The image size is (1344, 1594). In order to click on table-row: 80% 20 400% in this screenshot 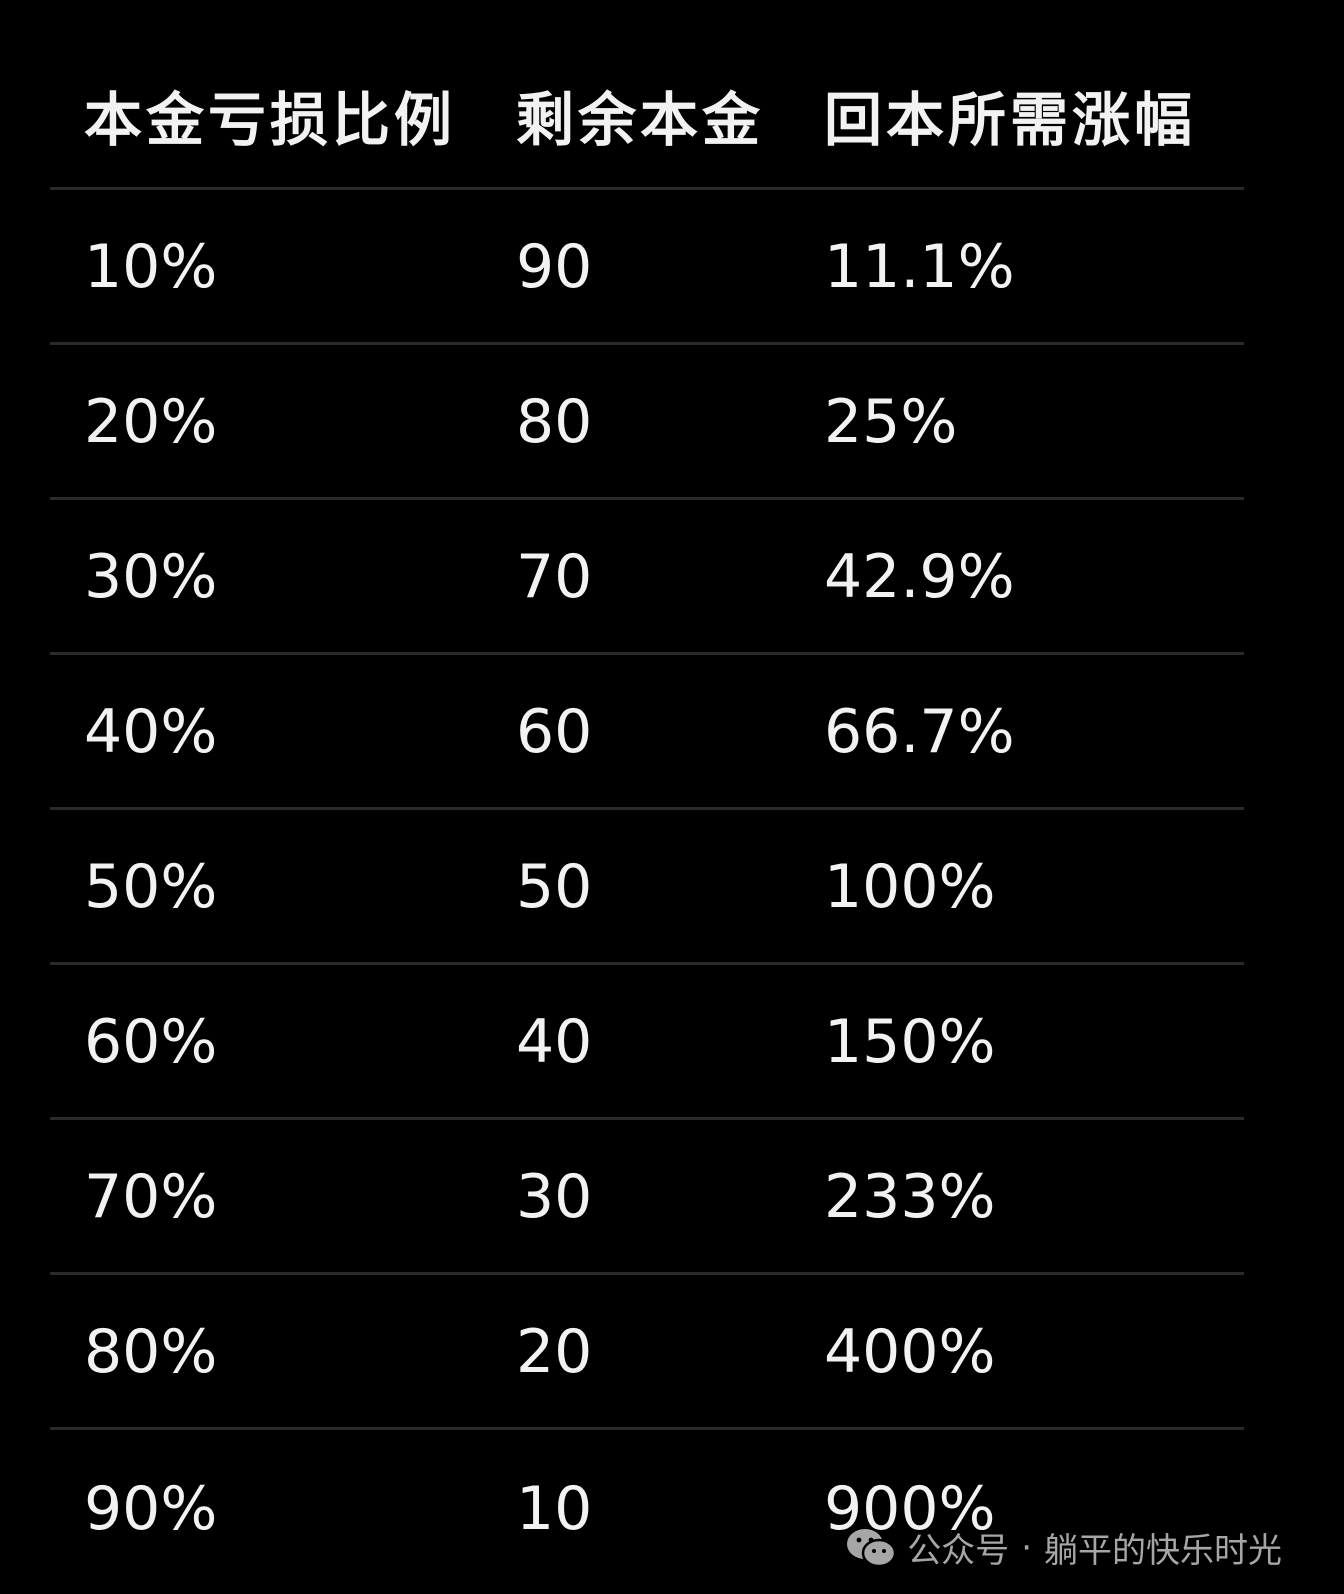, I will do `click(647, 1352)`.